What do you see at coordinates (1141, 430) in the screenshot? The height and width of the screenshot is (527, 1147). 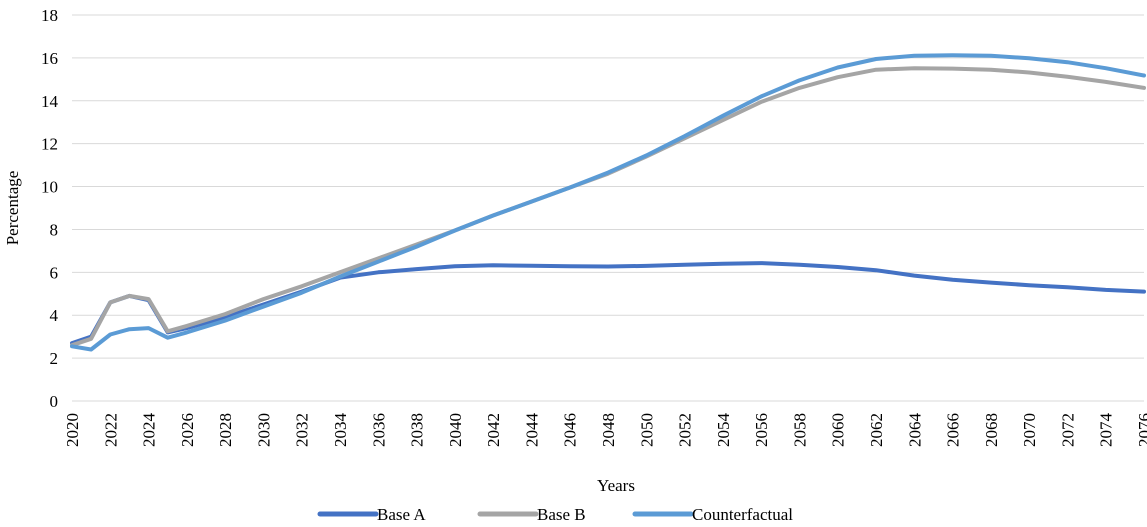 I see `x-tick-label: 2076` at bounding box center [1141, 430].